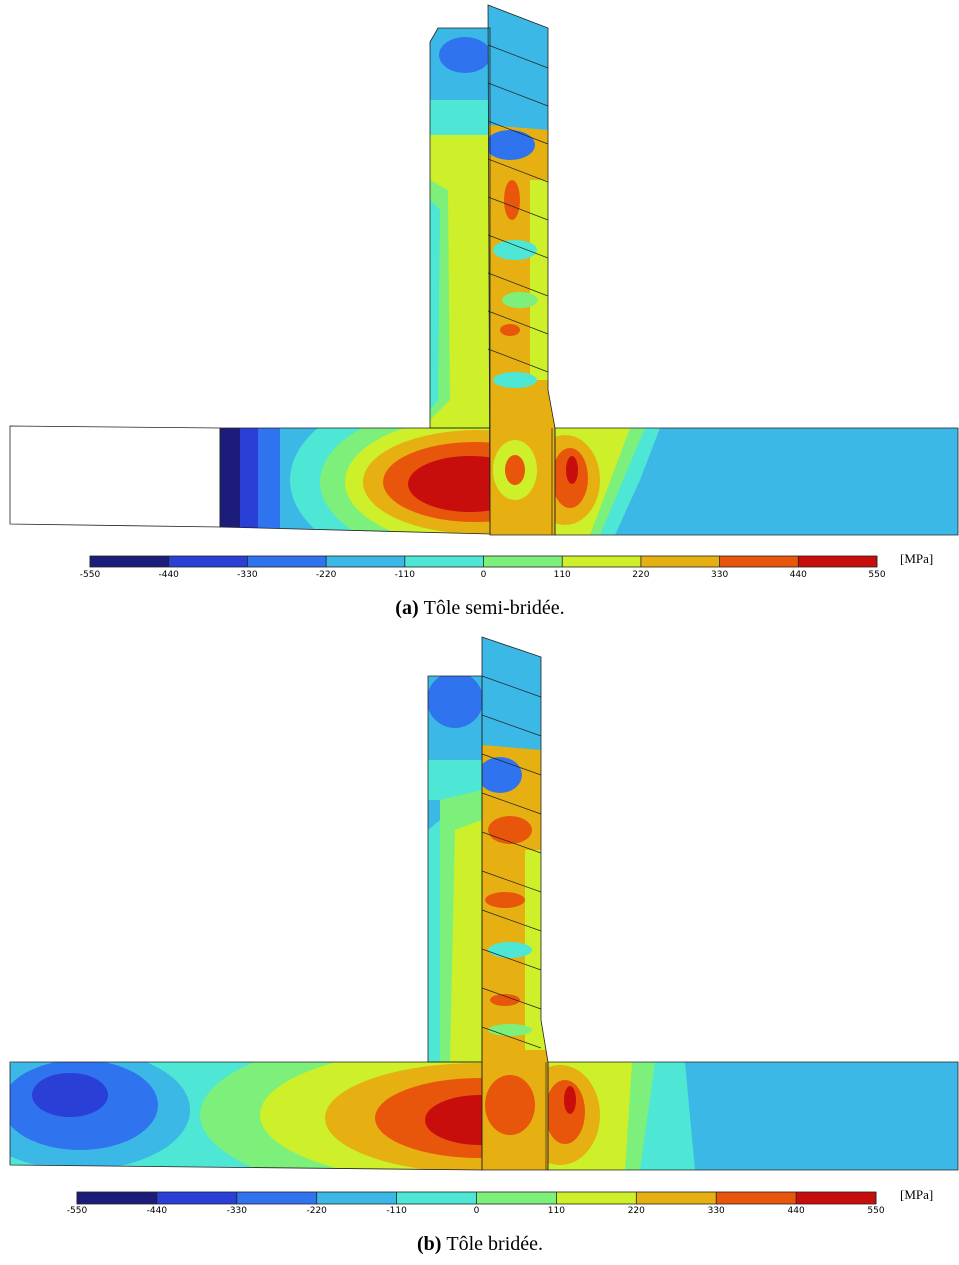 This screenshot has width=959, height=1265. I want to click on figure-caption: (b) Tôle bridée., so click(480, 1244).